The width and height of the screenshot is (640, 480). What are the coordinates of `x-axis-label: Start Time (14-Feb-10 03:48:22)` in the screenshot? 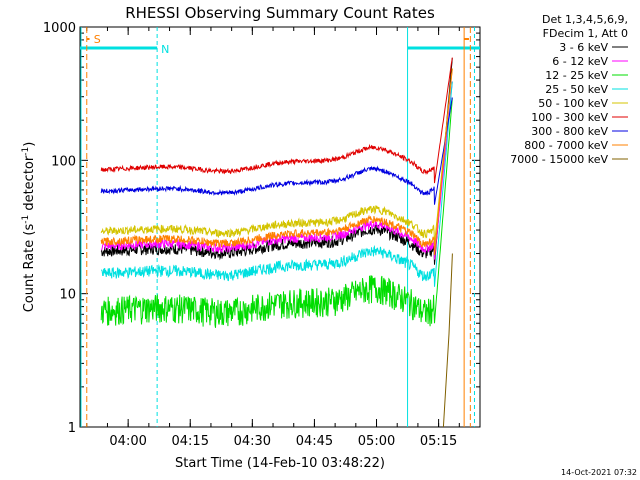 It's located at (280, 463).